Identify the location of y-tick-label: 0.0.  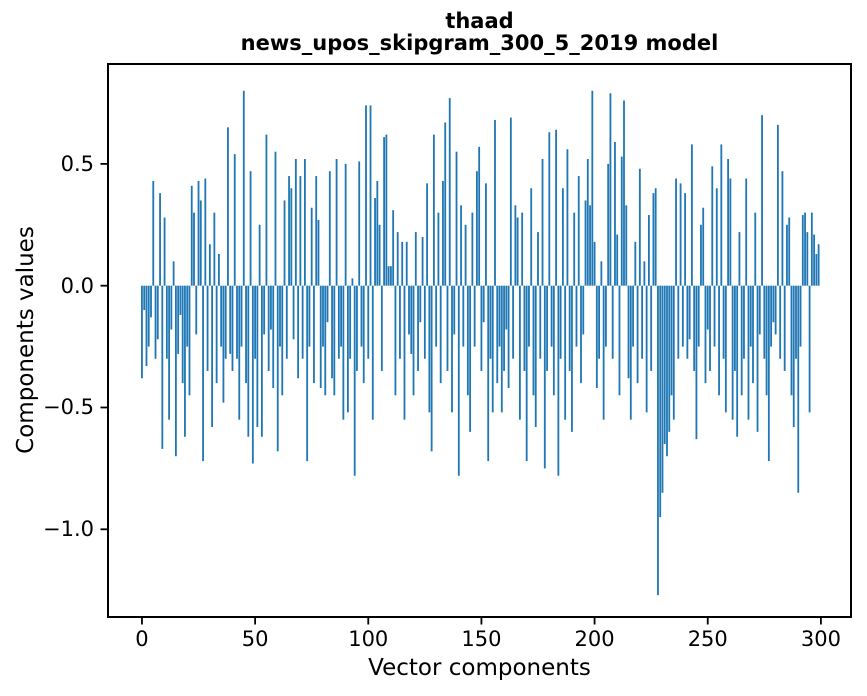
(77, 285).